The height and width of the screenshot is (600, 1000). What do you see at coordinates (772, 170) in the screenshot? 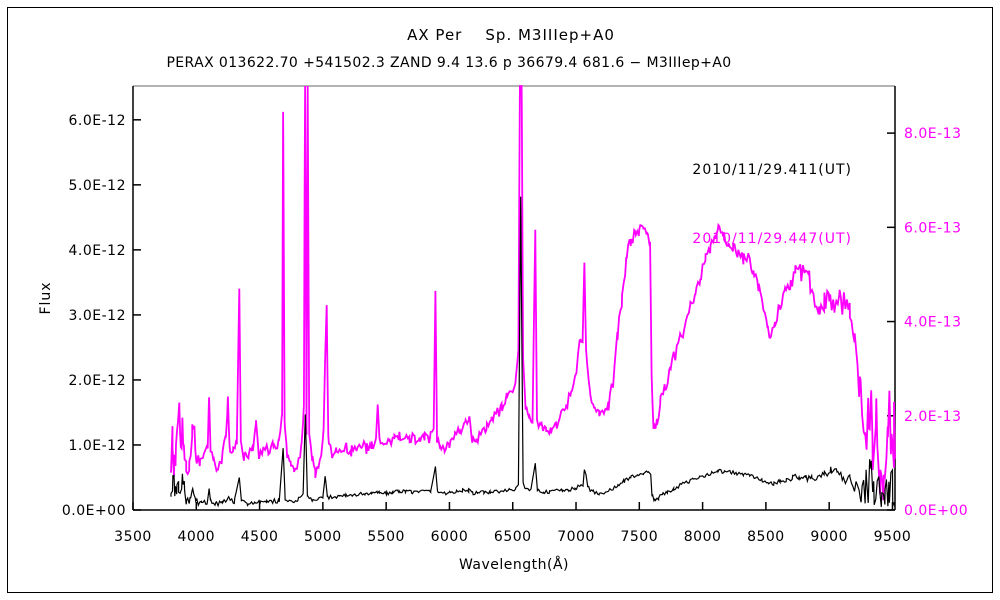
I see `legend-entry-black: 2010/11/29.411(UT)` at bounding box center [772, 170].